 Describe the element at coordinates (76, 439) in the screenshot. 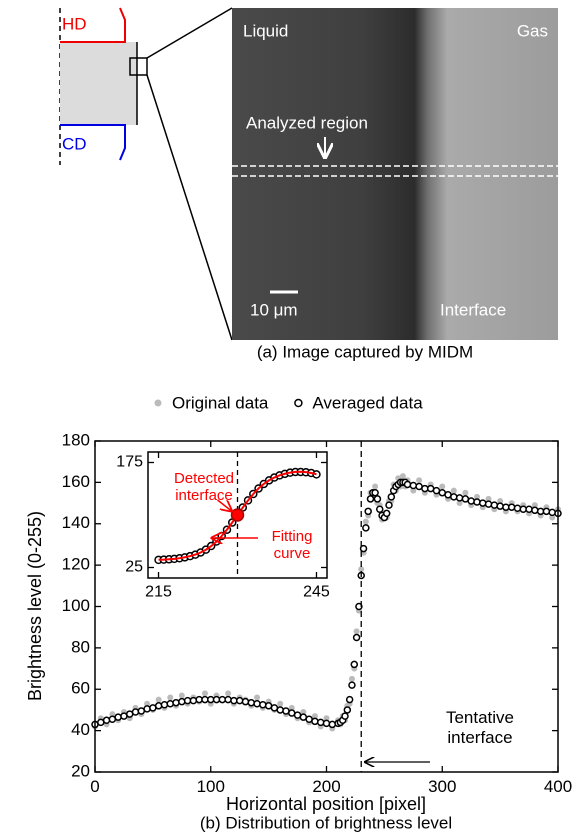

I see `y-tick-label: 180` at that location.